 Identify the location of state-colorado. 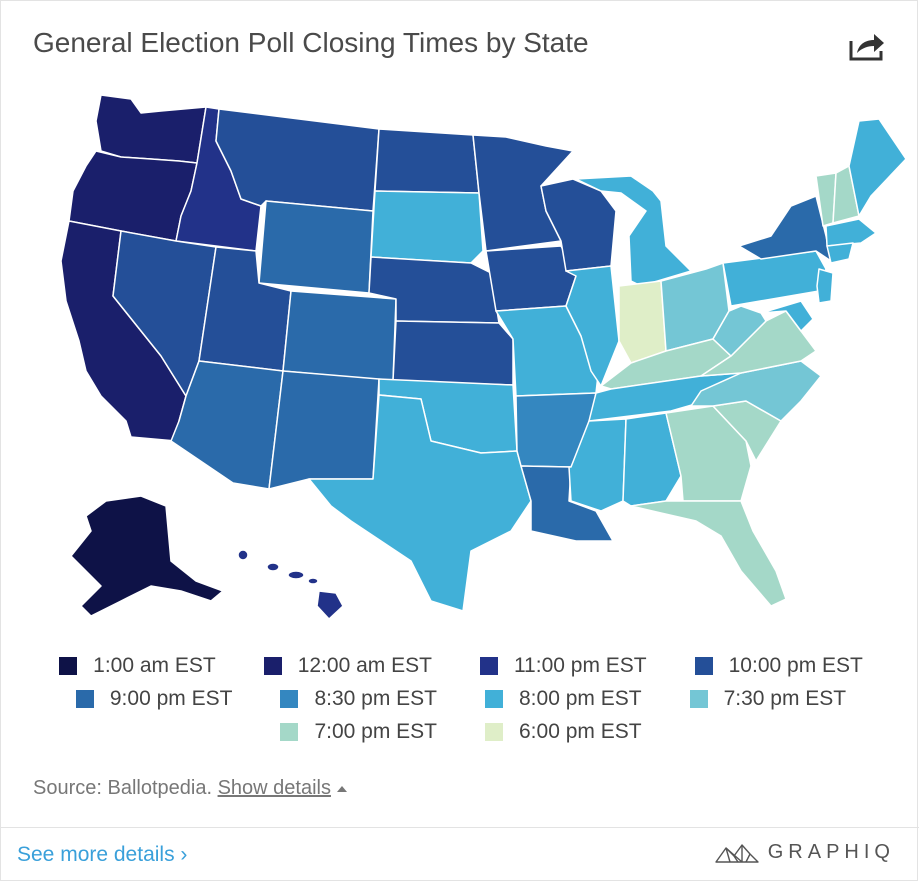
(339, 336).